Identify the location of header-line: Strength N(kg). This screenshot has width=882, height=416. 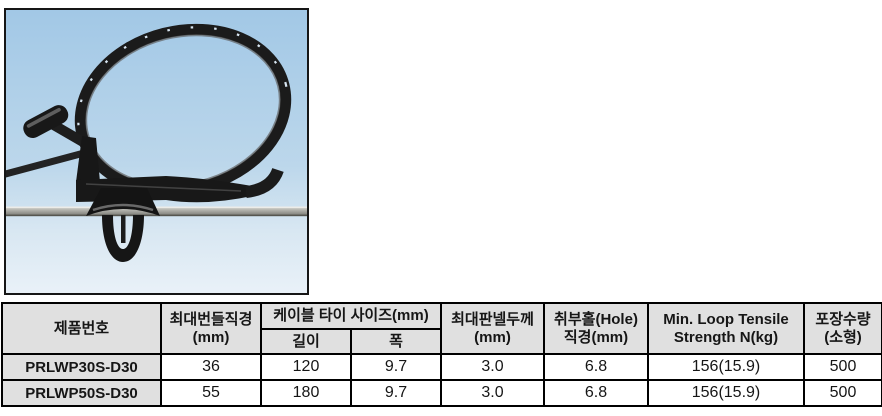
(726, 337).